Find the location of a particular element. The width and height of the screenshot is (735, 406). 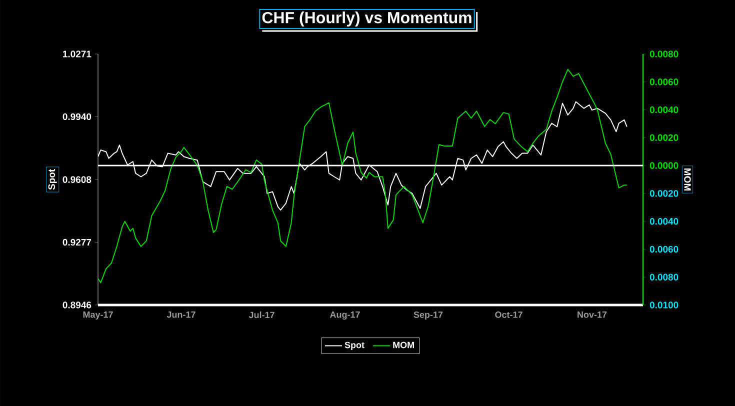

y-tick-label: 0.9940 is located at coordinates (77, 116).